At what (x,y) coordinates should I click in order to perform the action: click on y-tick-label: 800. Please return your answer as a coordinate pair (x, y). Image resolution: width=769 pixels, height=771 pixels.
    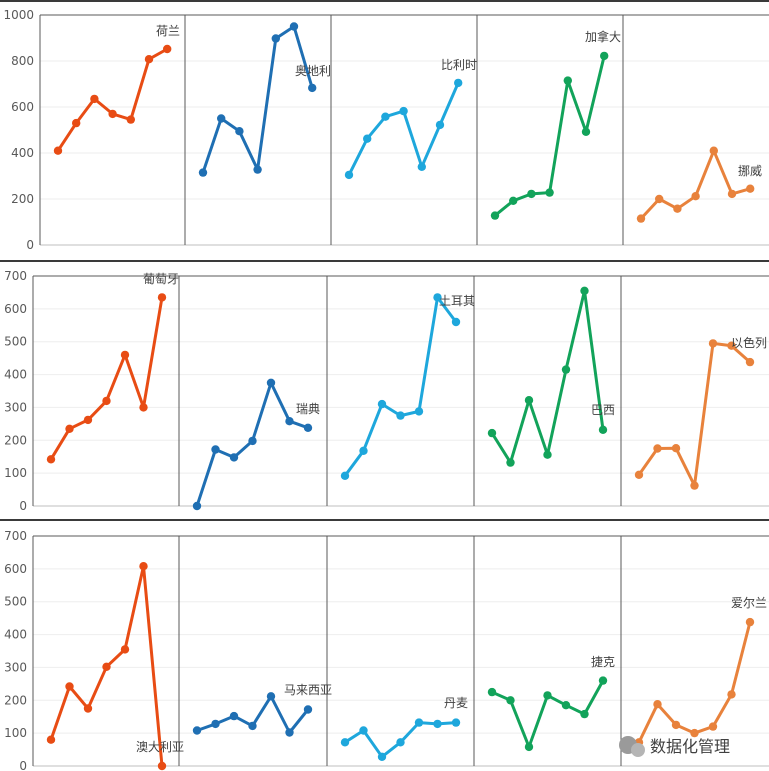
    Looking at the image, I should click on (22, 61).